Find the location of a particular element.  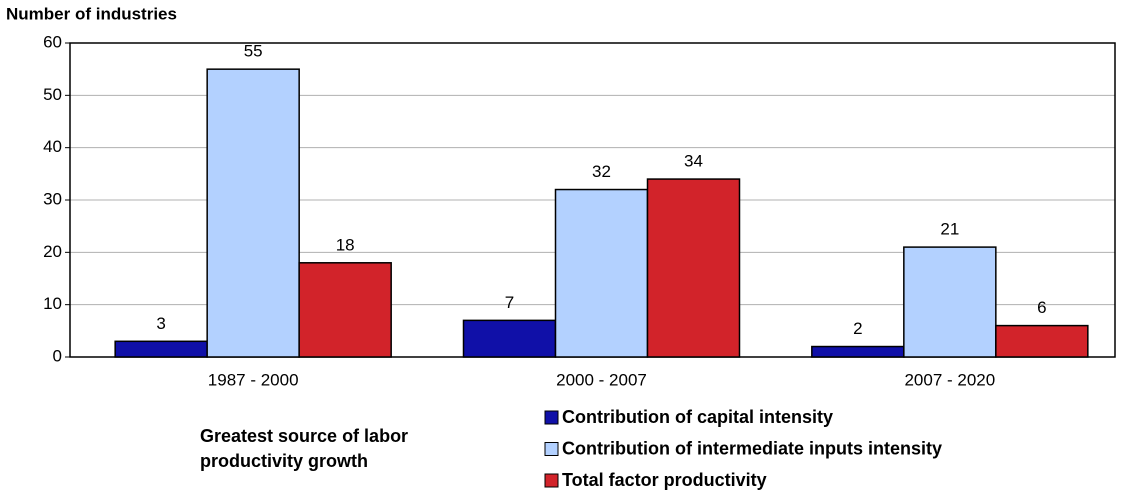

y-tick-label: 0 is located at coordinates (57, 355).